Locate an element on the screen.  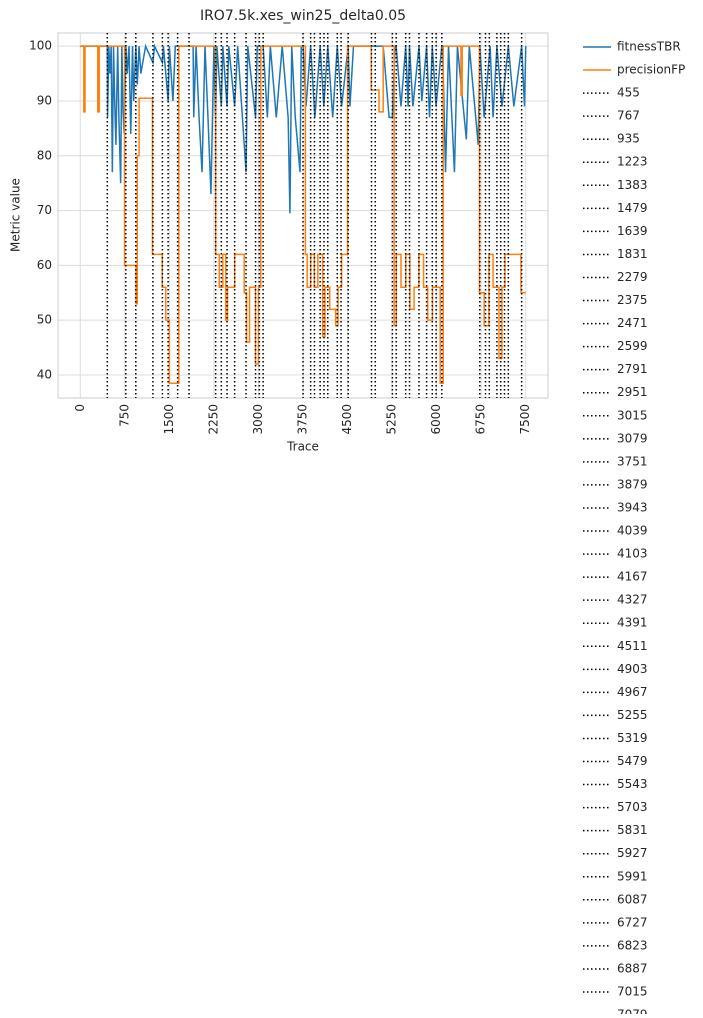
y-tick-label: 80 is located at coordinates (44, 155).